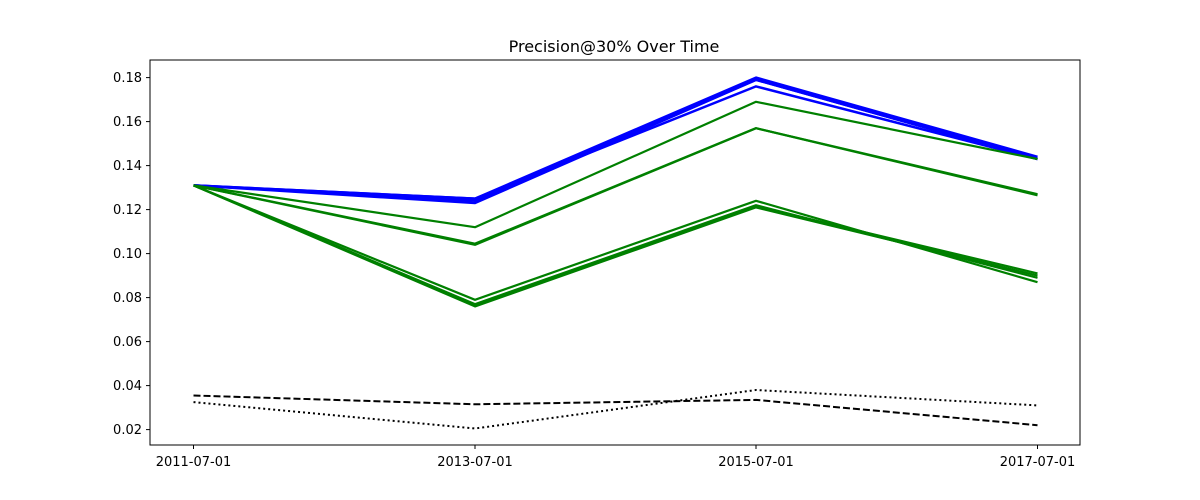  I want to click on y-tick-label: 0.08, so click(127, 298).